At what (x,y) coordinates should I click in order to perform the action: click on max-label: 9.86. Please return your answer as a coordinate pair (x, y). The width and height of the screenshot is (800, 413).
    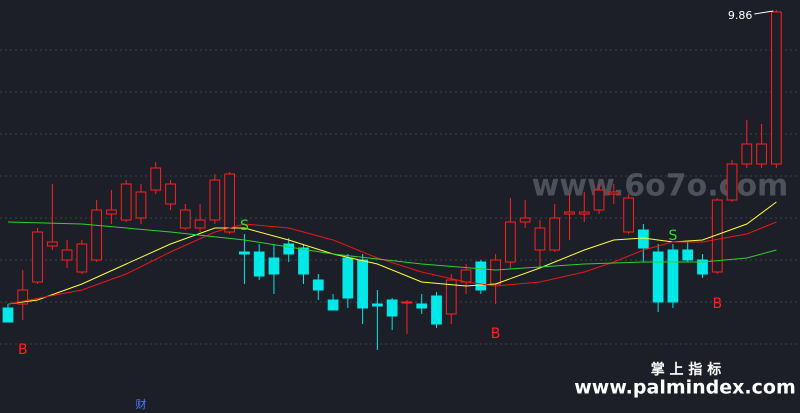
    Looking at the image, I should click on (740, 15).